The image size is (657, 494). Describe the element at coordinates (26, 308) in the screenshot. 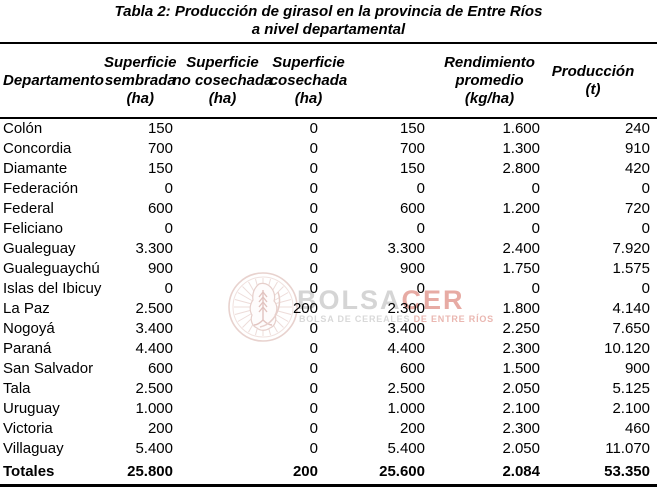

I see `department-cell: La Paz` at that location.